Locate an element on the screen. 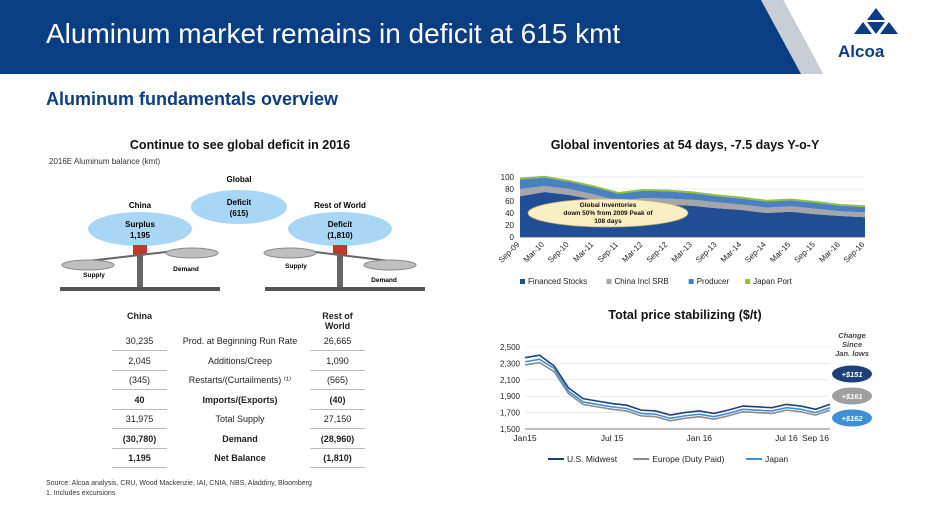 The width and height of the screenshot is (931, 506). global-bubble-line1: Deficit is located at coordinates (239, 202).